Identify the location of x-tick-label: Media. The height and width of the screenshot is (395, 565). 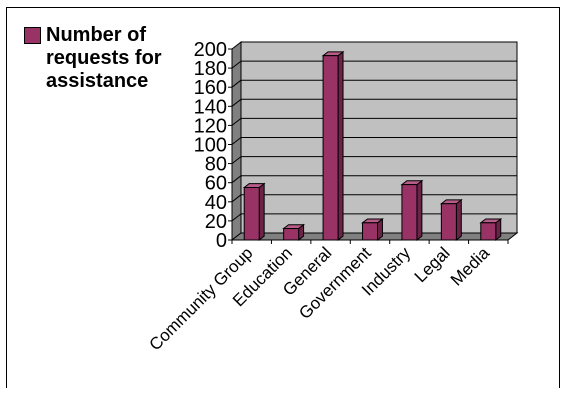
(470, 266).